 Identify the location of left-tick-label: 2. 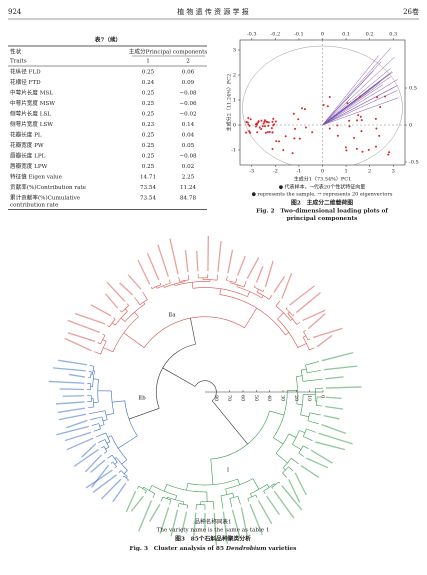
(234, 76).